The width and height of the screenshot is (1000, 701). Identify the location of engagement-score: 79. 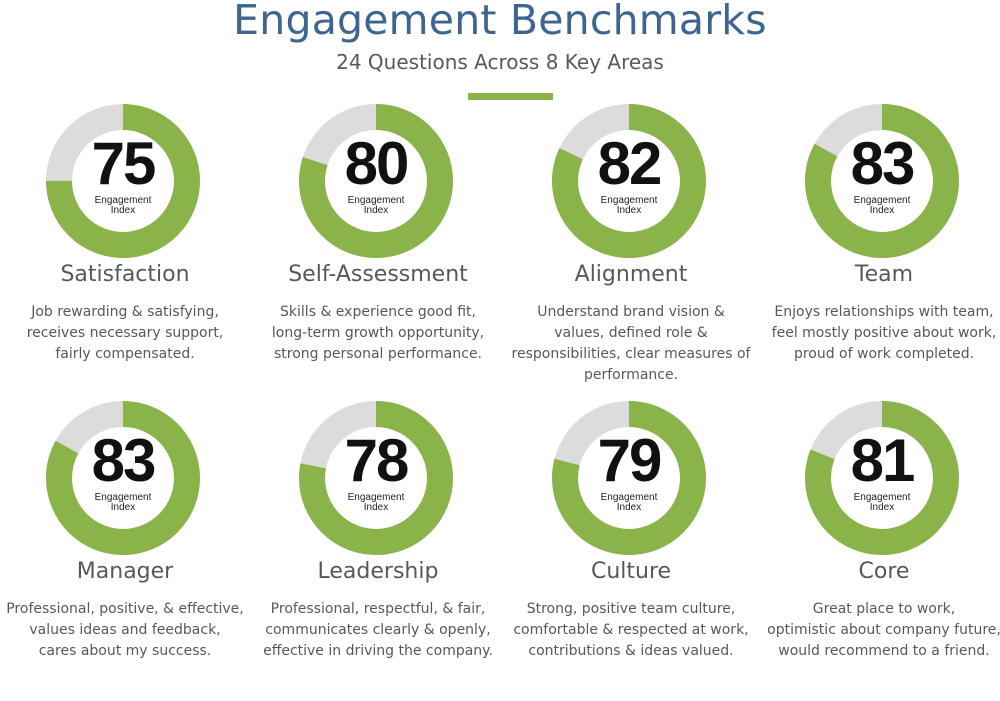
(630, 460).